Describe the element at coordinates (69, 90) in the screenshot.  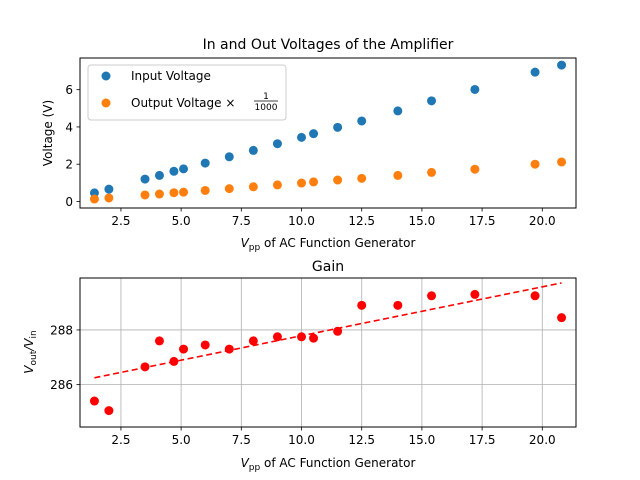
I see `y-tick-label: 6` at that location.